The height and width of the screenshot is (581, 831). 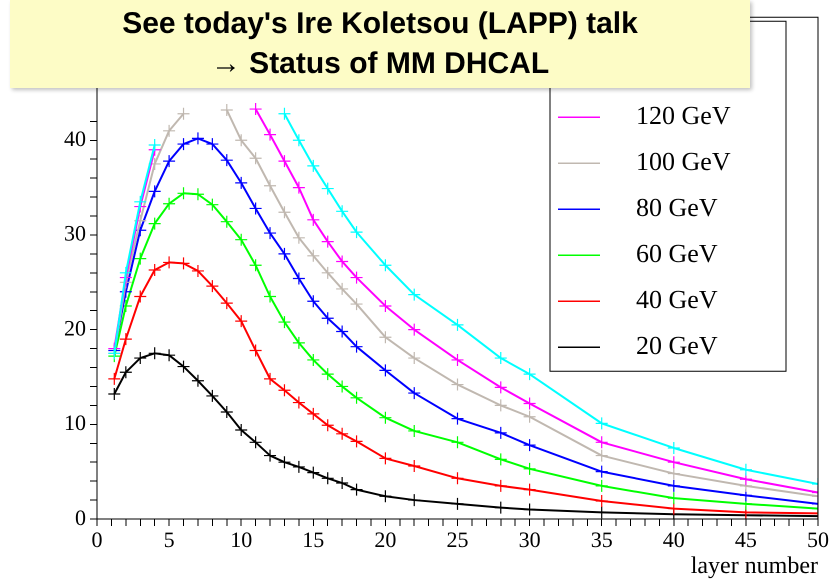 I want to click on x-tick-label: 5, so click(x=169, y=539).